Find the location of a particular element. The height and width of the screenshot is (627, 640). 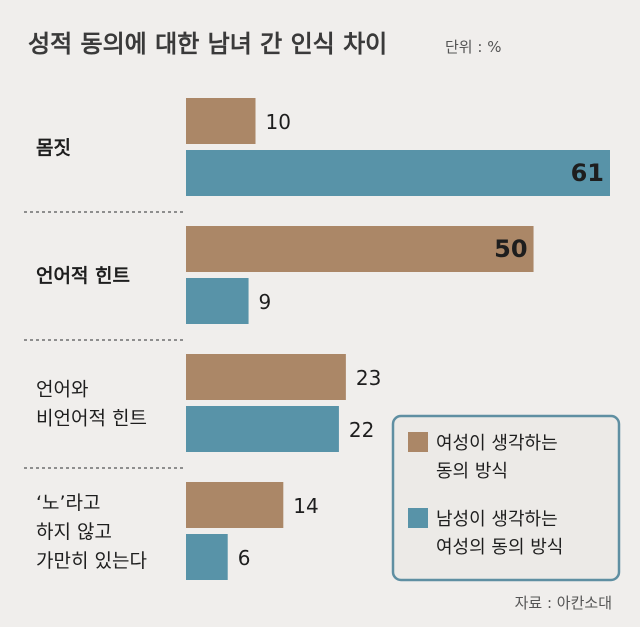

legend-label: 남성이 생각하는 is located at coordinates (497, 519).